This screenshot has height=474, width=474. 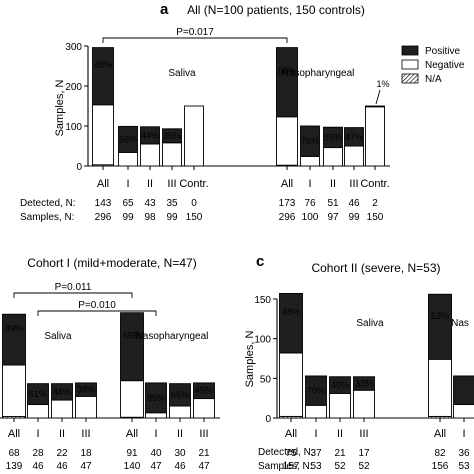 I want to click on detected-count: 2, so click(x=375, y=203).